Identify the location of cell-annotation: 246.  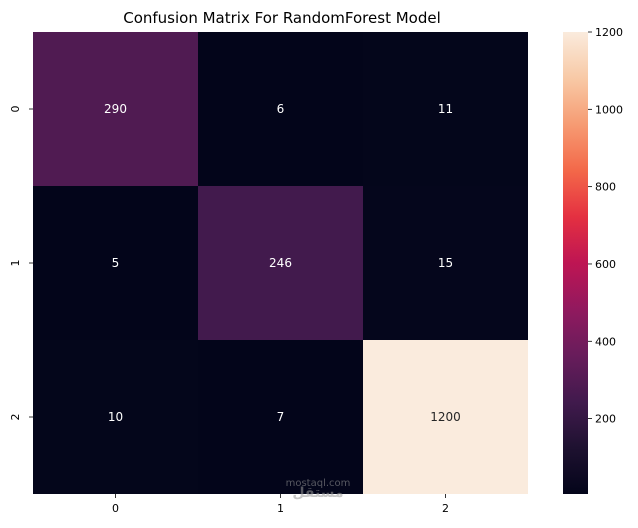
(280, 263).